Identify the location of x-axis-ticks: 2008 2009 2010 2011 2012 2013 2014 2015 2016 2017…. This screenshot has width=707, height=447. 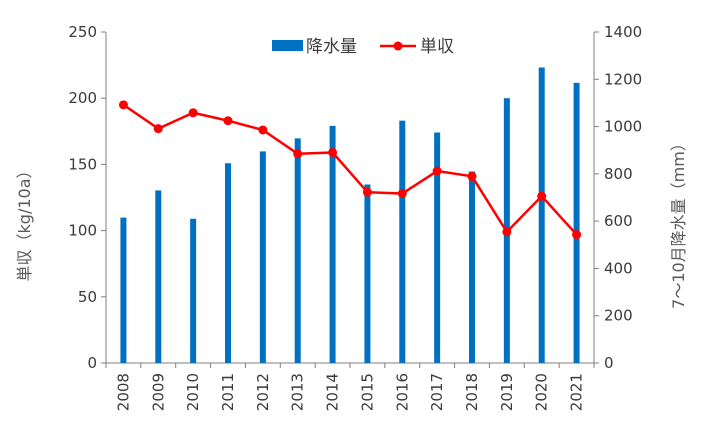
(350, 387).